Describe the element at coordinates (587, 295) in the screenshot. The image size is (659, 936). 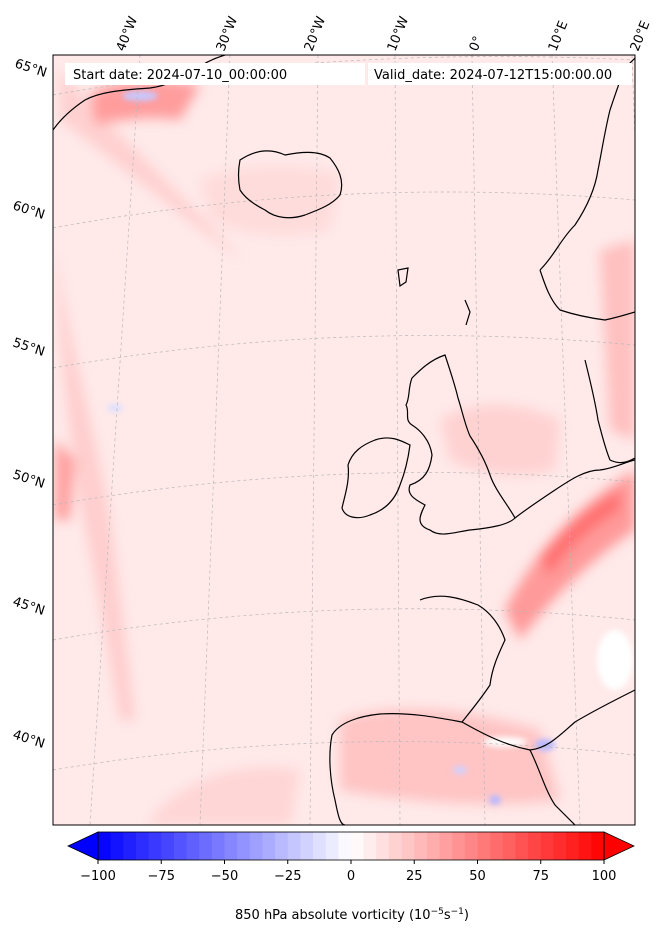
I see `coast-norway-south` at that location.